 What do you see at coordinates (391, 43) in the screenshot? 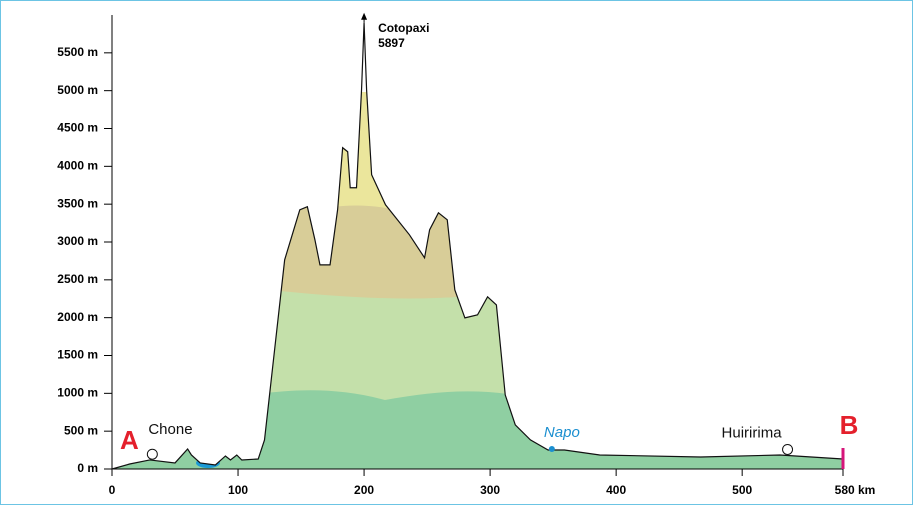
I see `peak-value: 5897` at bounding box center [391, 43].